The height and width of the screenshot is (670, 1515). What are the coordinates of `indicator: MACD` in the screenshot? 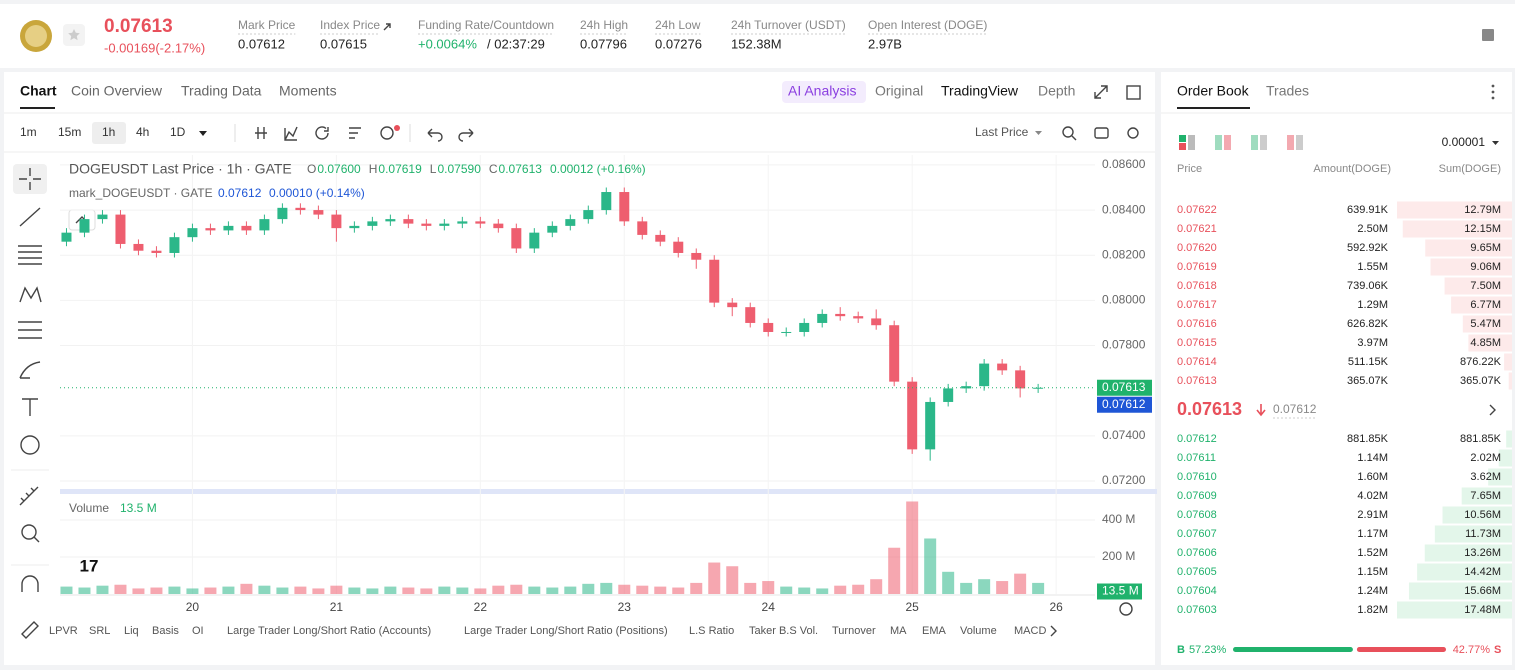 It's located at (1030, 631).